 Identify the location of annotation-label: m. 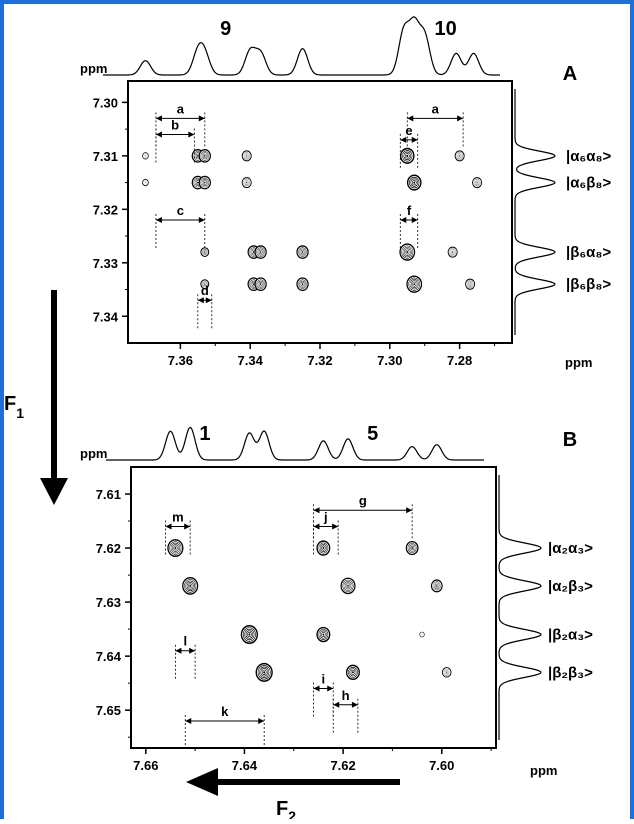
(178, 516).